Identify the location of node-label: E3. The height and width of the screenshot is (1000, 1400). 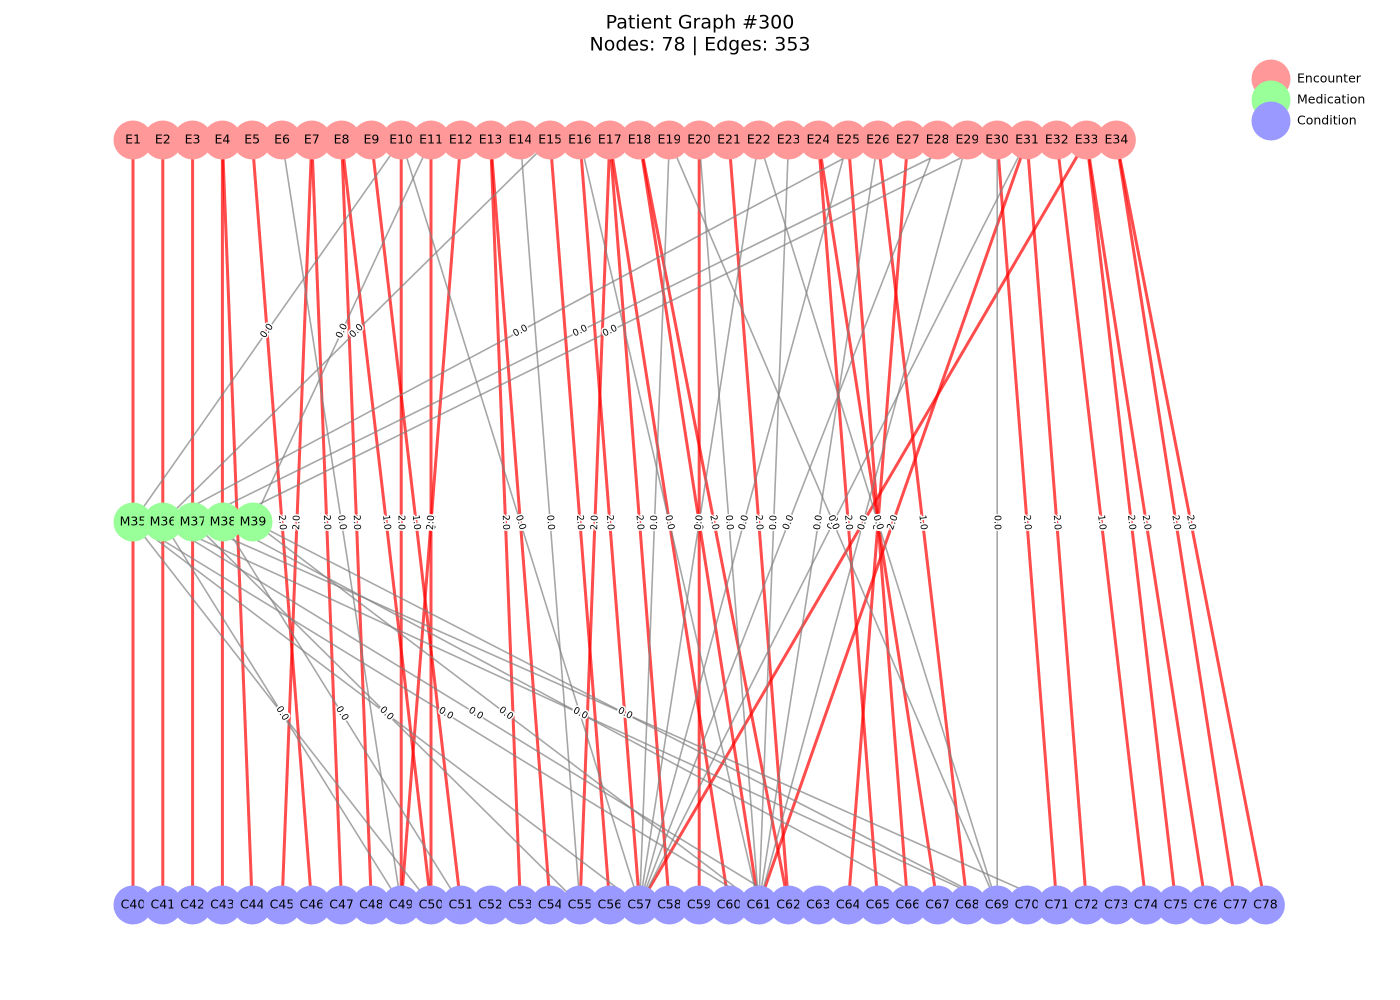
(193, 139).